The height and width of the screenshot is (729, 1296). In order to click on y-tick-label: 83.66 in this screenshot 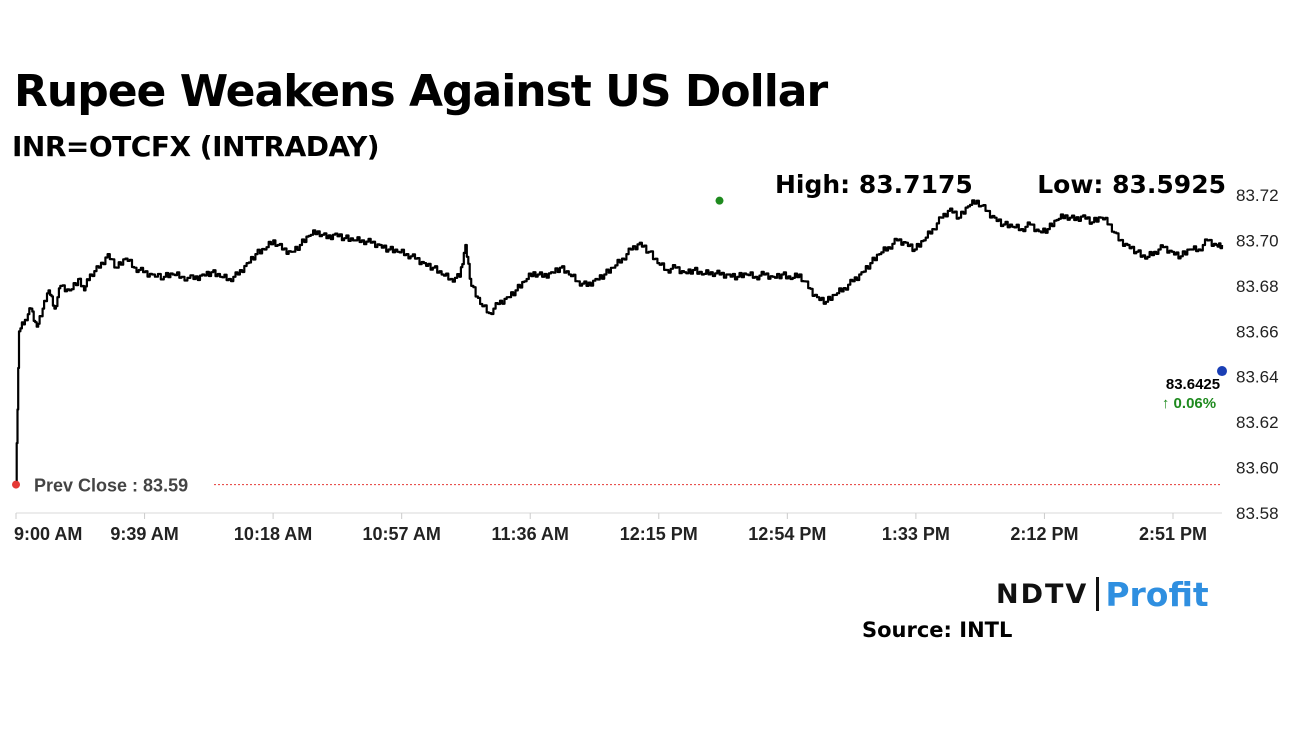, I will do `click(1257, 331)`.